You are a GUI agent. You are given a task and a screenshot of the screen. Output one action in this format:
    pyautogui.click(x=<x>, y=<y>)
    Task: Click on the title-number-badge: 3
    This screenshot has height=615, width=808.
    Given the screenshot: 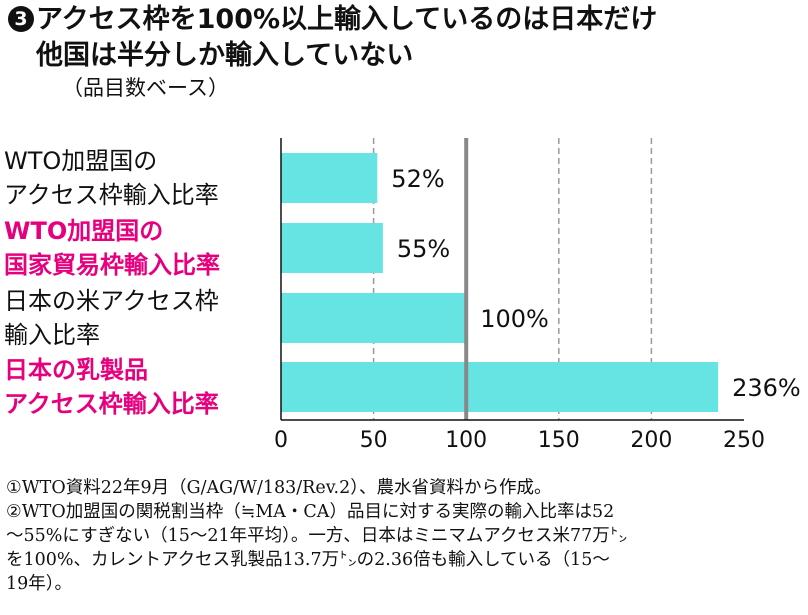 What is the action you would take?
    pyautogui.click(x=21, y=19)
    